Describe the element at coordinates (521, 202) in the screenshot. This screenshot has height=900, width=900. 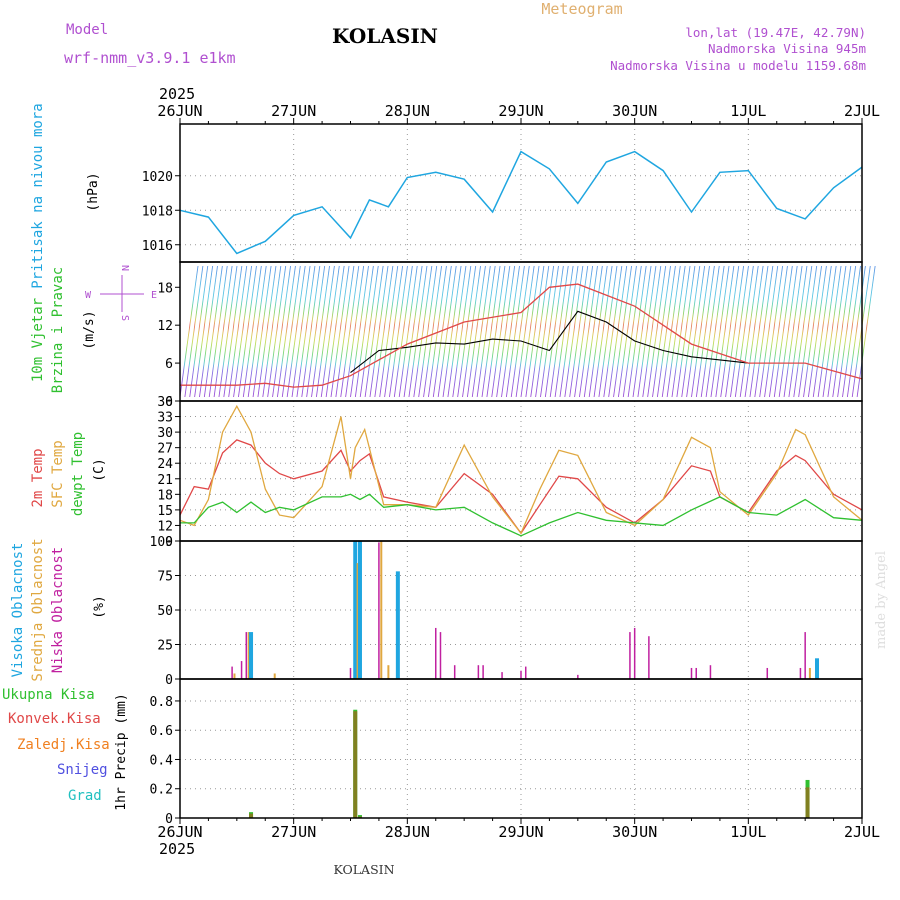
I see `pressure-line` at that location.